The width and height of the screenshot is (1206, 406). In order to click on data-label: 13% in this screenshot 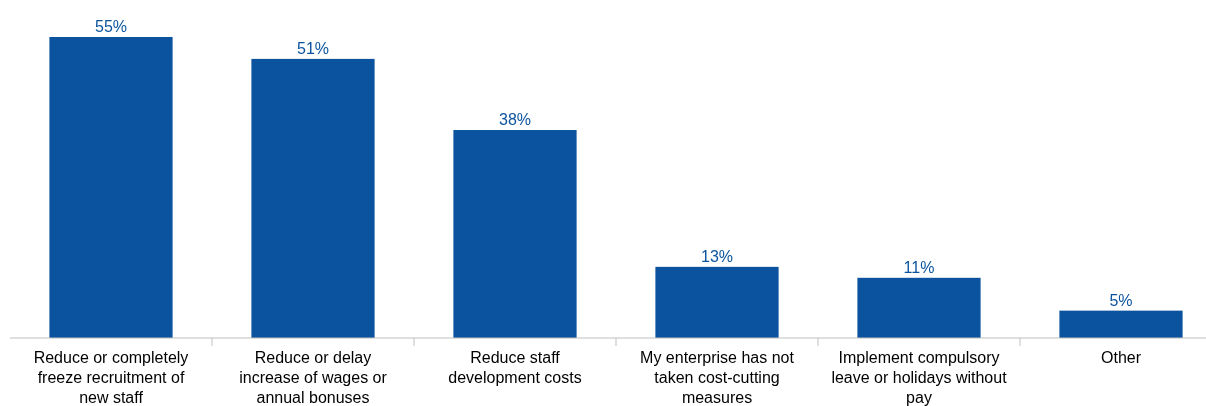, I will do `click(717, 256)`.